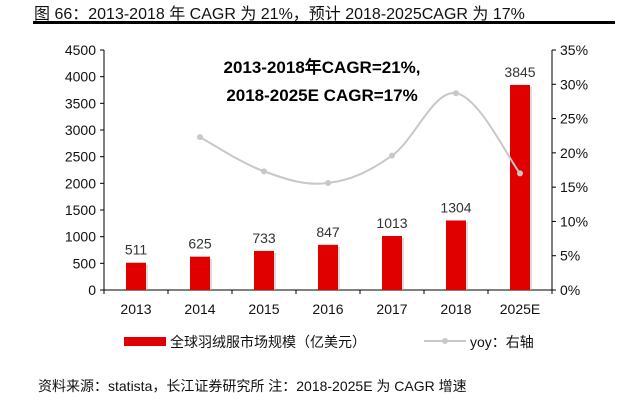  Describe the element at coordinates (321, 95) in the screenshot. I see `annotation-cagr-2018-2025: 2018-2025E CAGR=17%` at that location.